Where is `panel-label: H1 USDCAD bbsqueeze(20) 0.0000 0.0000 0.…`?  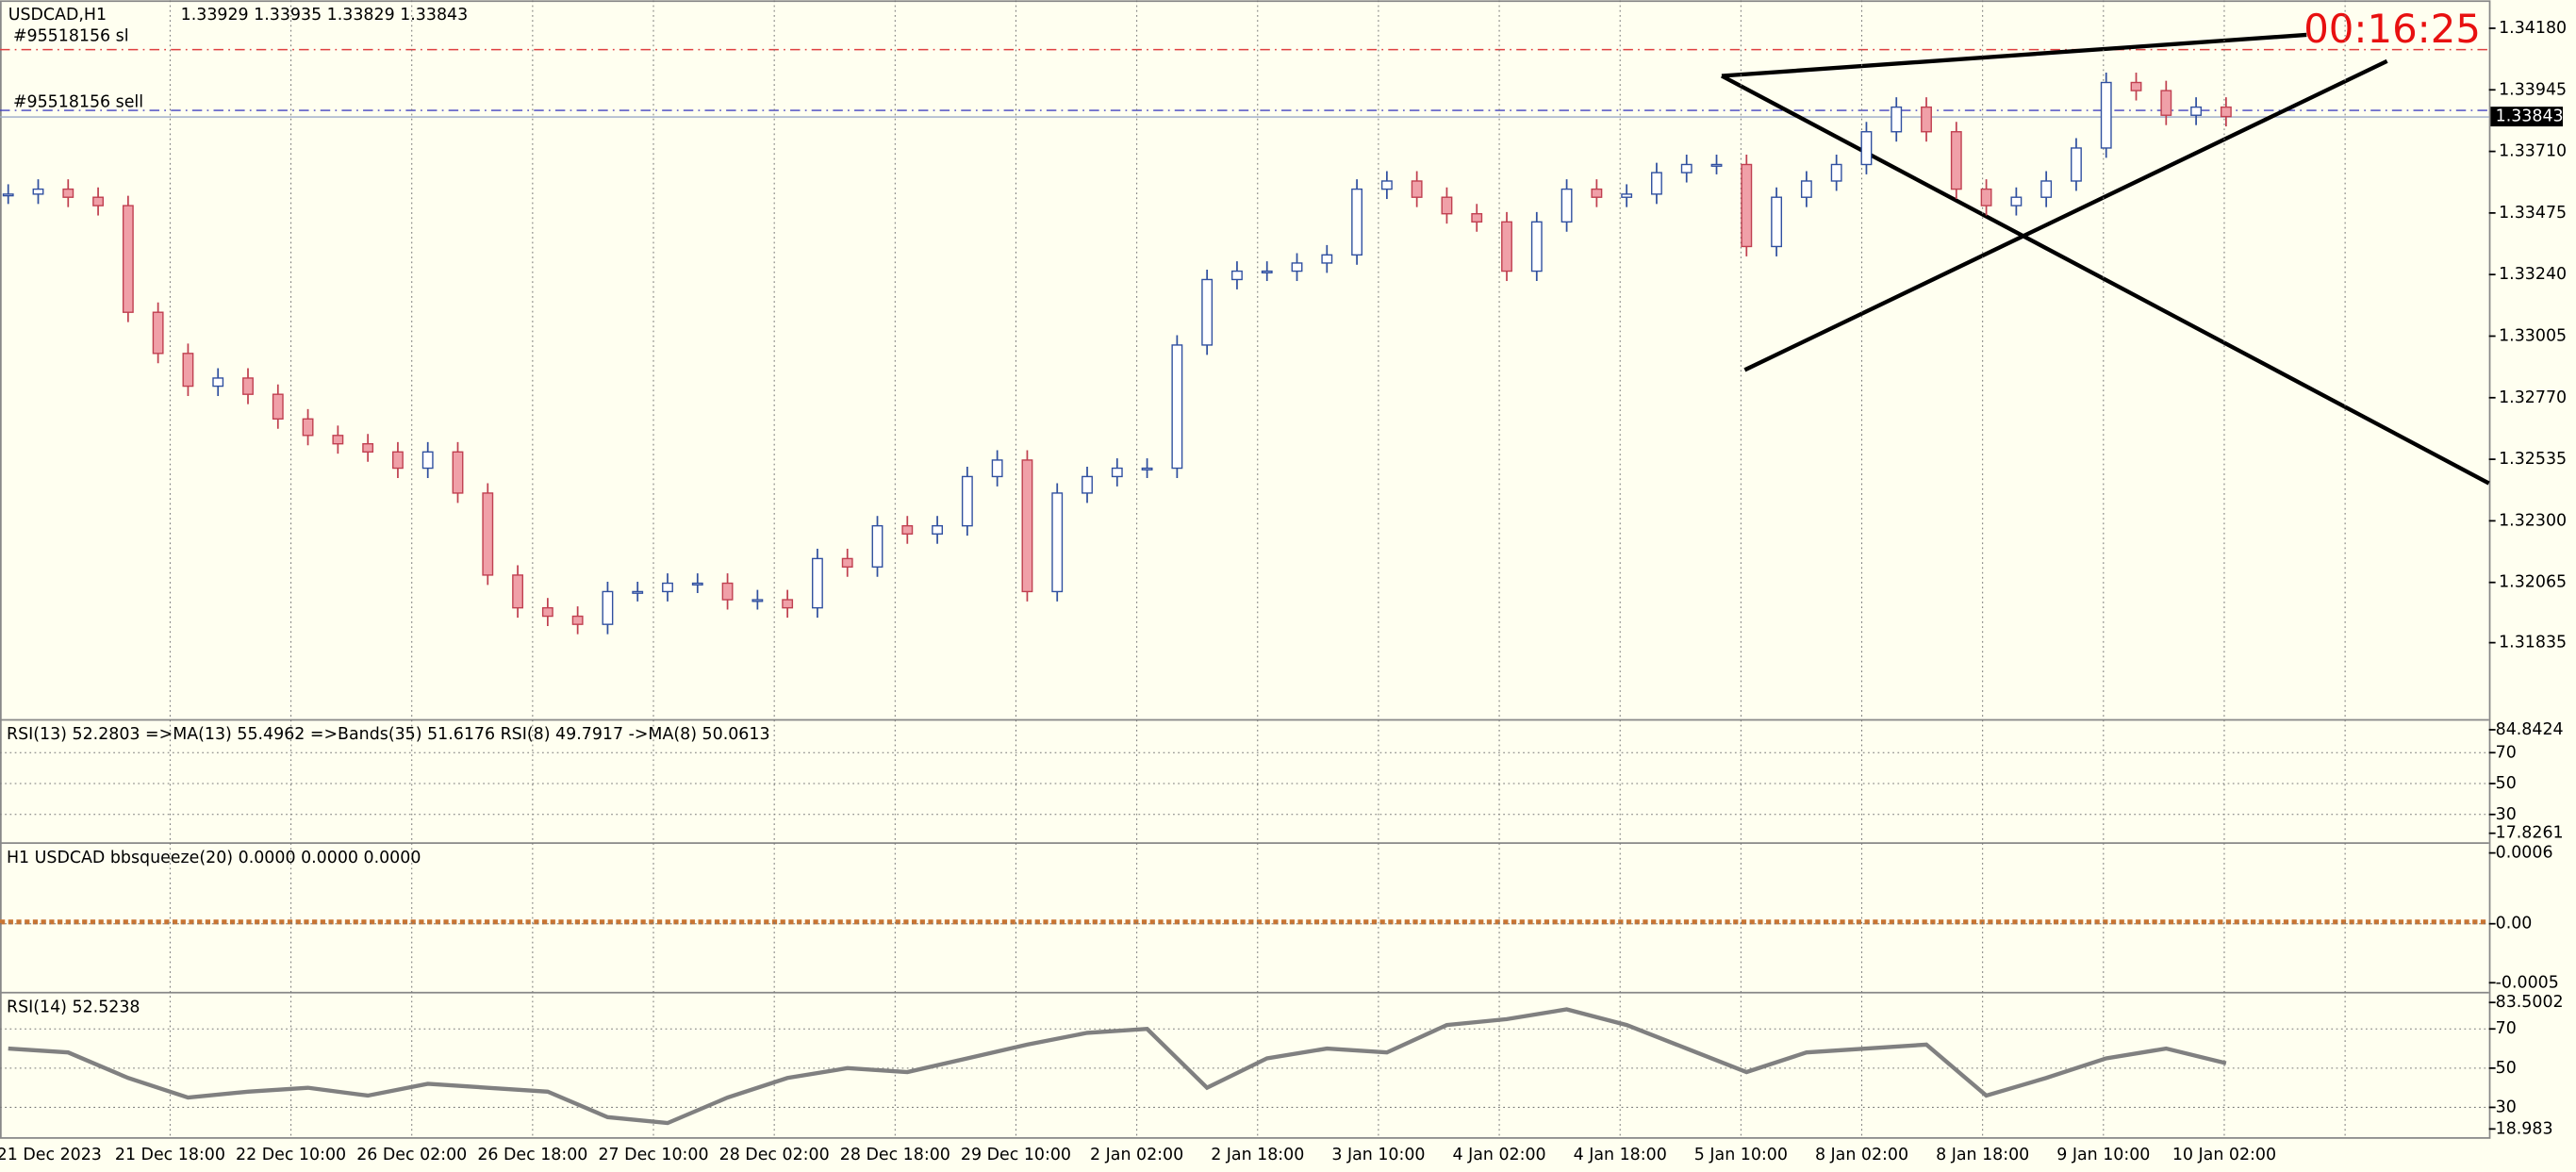 panel-label: H1 USDCAD bbsqueeze(20) 0.0000 0.0000 0.… is located at coordinates (214, 858).